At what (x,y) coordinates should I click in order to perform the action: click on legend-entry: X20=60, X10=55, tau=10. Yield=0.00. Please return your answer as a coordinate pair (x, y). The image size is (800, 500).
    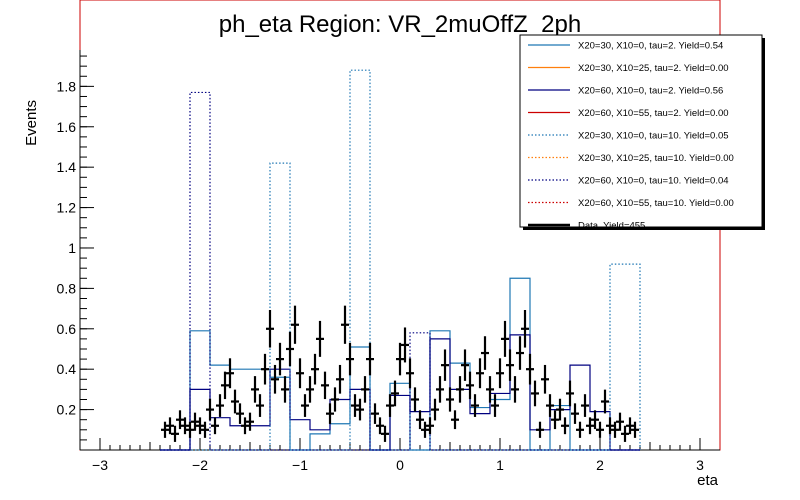
    Looking at the image, I should click on (656, 203).